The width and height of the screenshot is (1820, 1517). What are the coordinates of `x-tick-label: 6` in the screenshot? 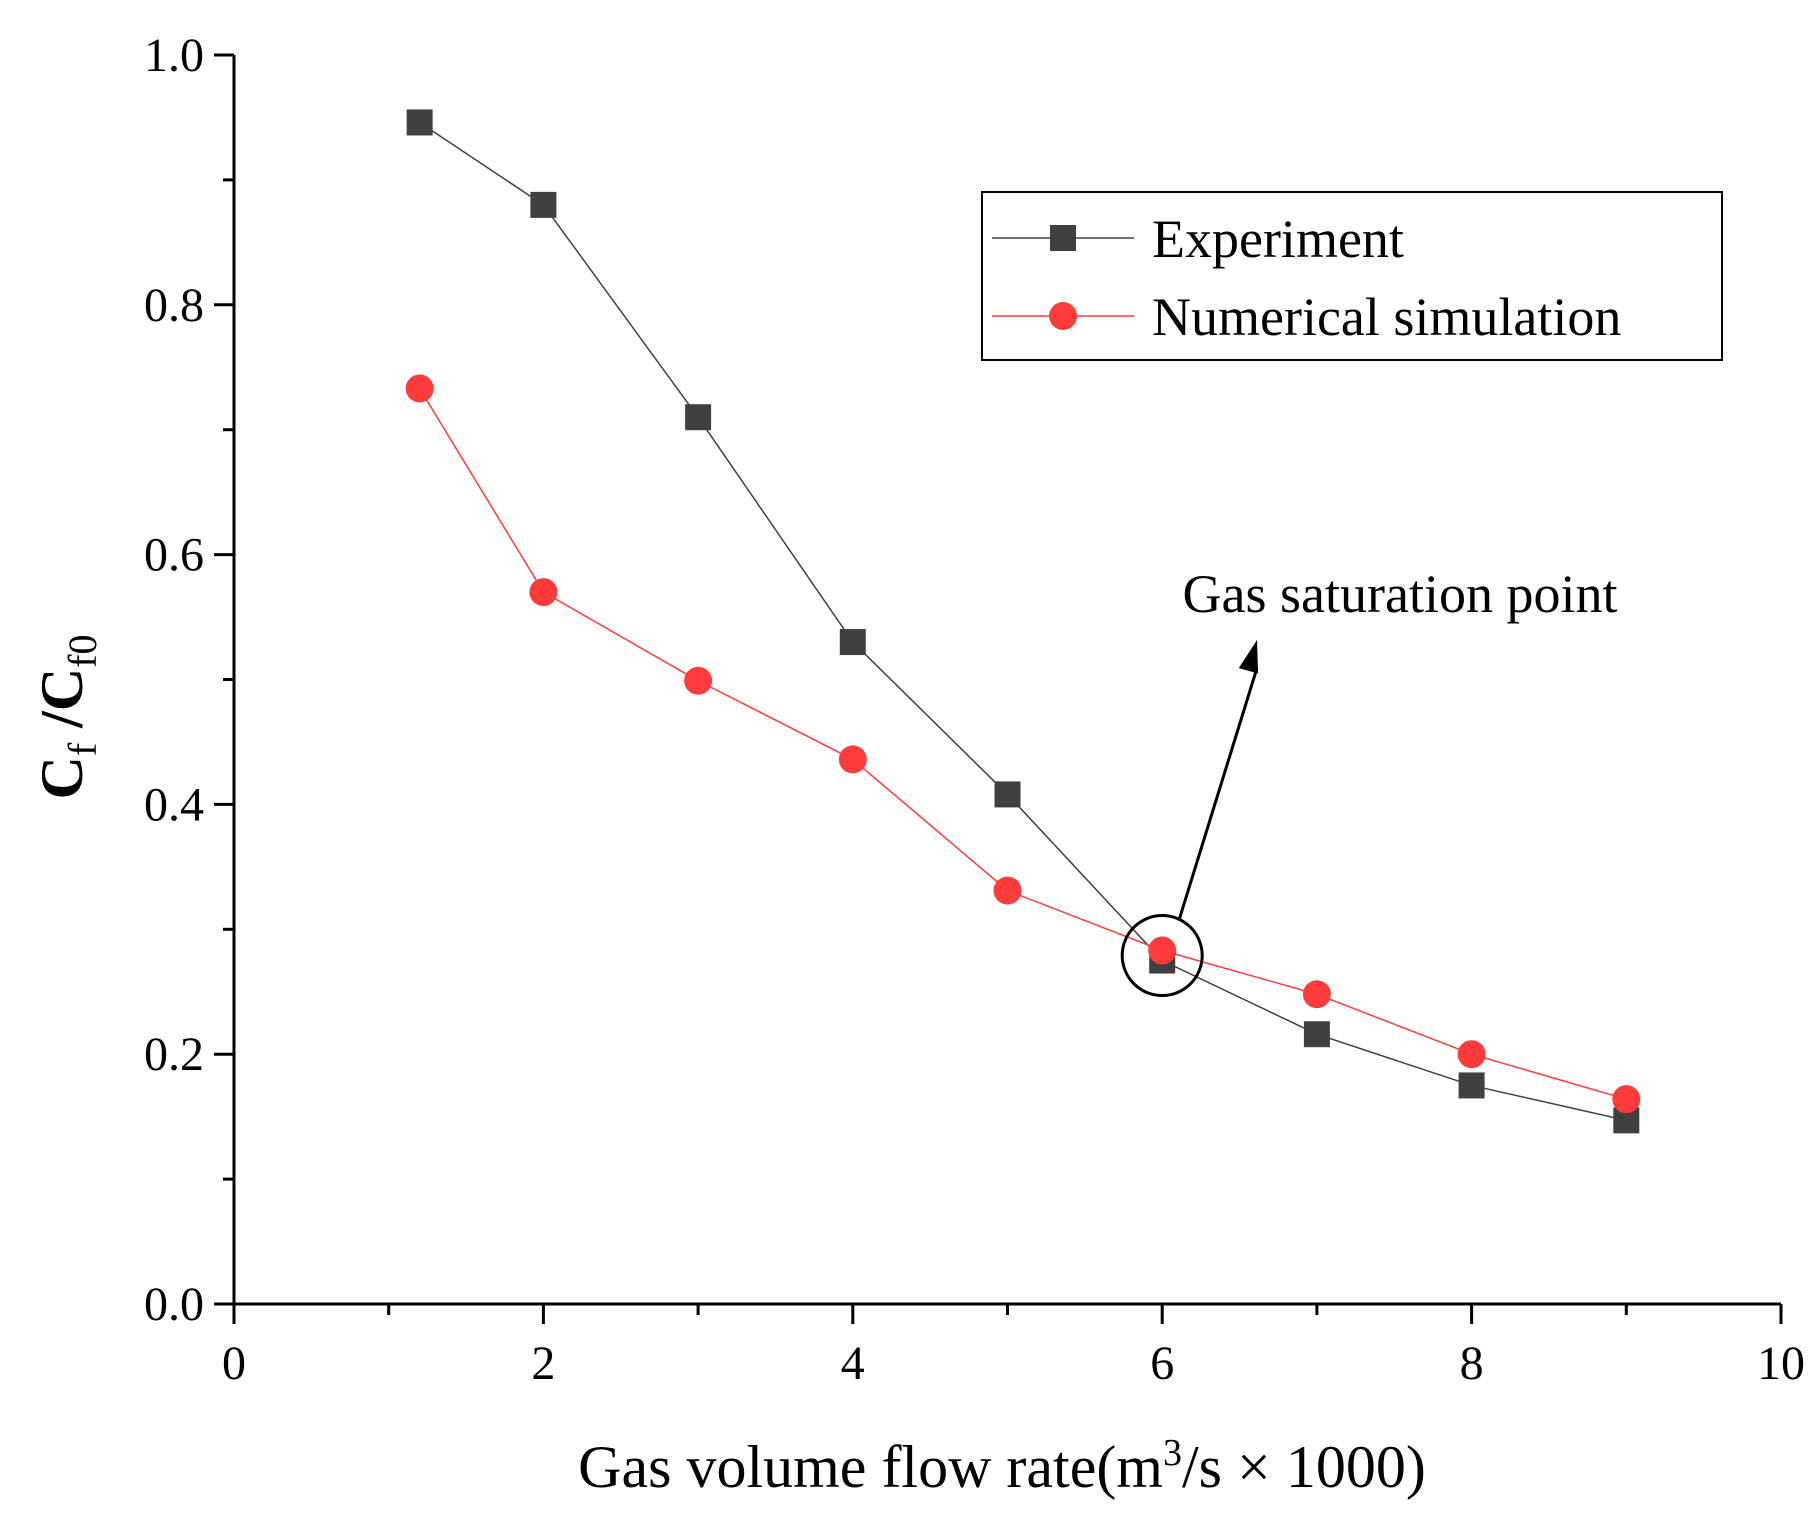 It's located at (1162, 1363).